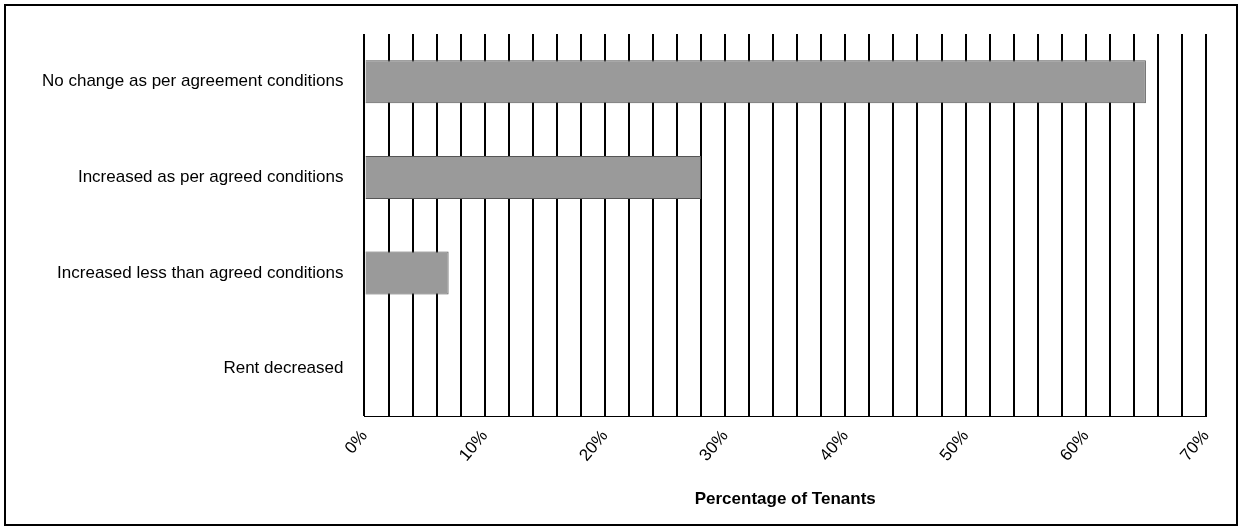  I want to click on y-tick-label: No change as per agreement conditions, so click(193, 81).